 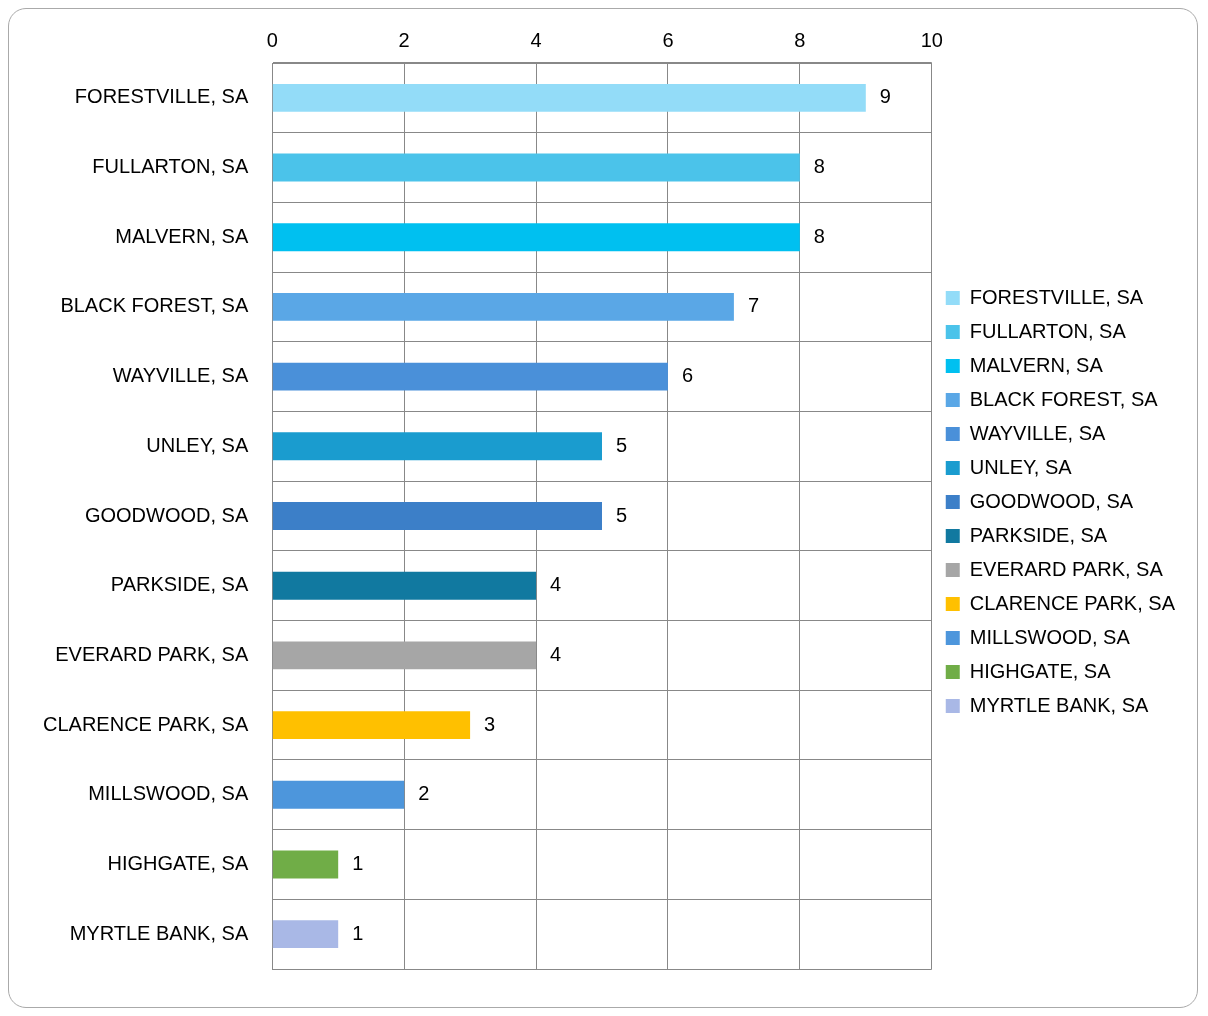 What do you see at coordinates (179, 584) in the screenshot?
I see `y-tick-label: PARKSIDE, SA` at bounding box center [179, 584].